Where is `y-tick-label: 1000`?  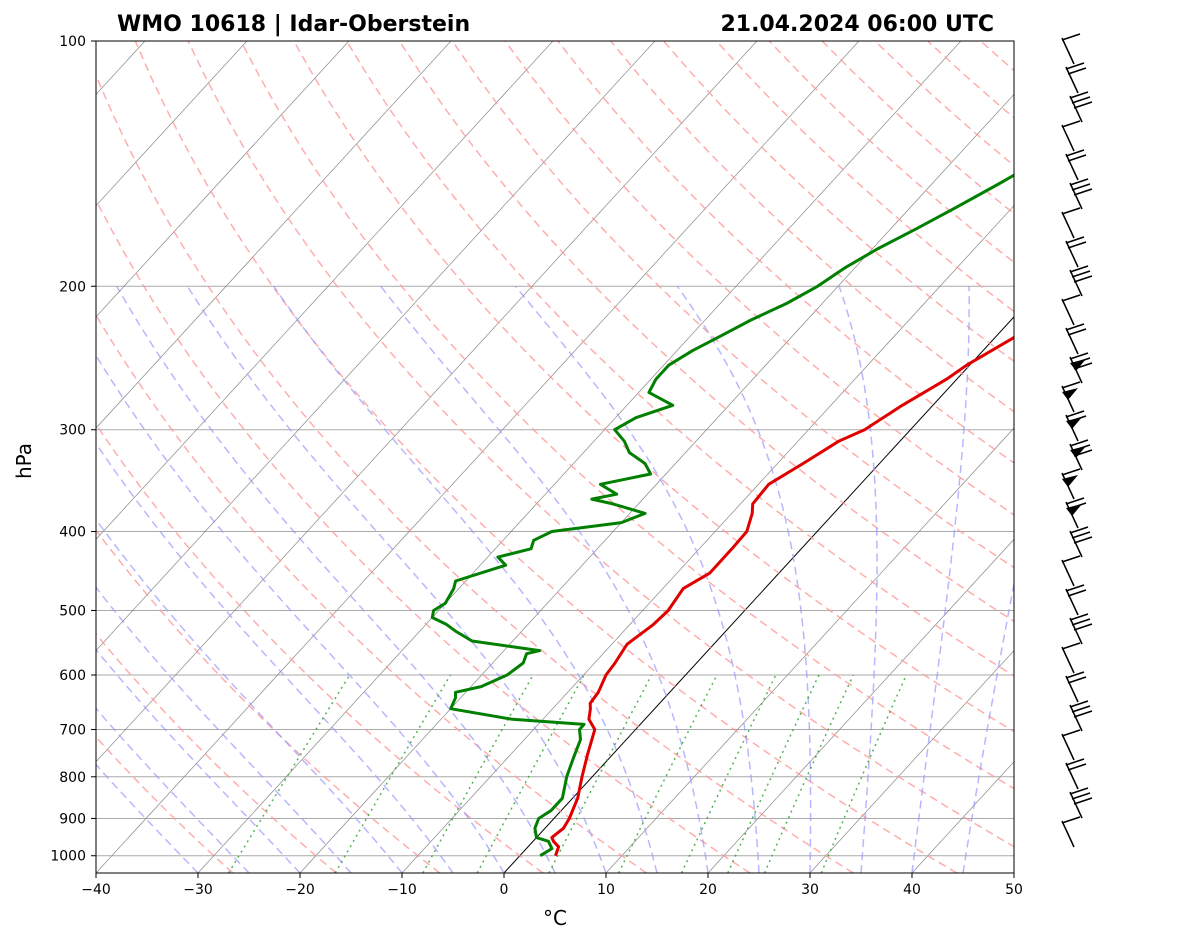 y-tick-label: 1000 is located at coordinates (68, 857).